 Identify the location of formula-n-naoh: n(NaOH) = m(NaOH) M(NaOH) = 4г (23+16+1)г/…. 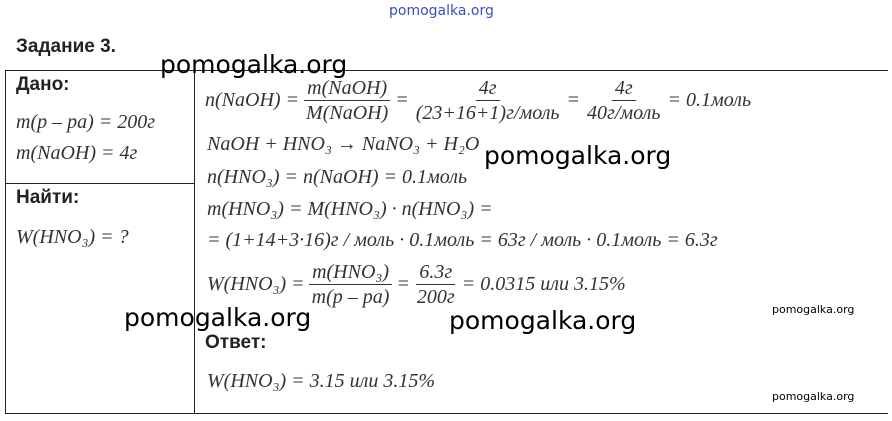
(478, 100).